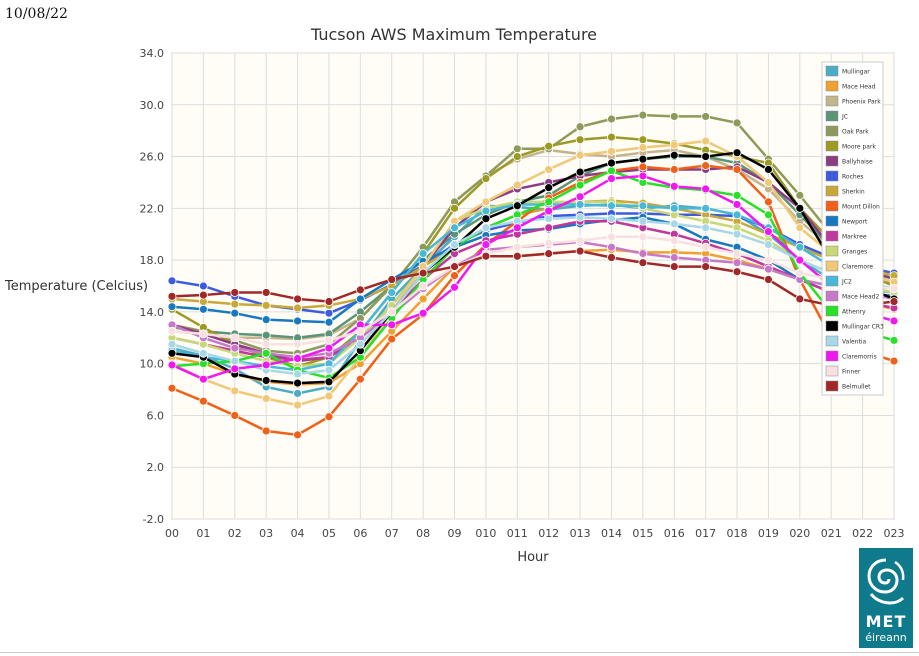 The width and height of the screenshot is (919, 656). I want to click on legend-label: Moore park, so click(859, 147).